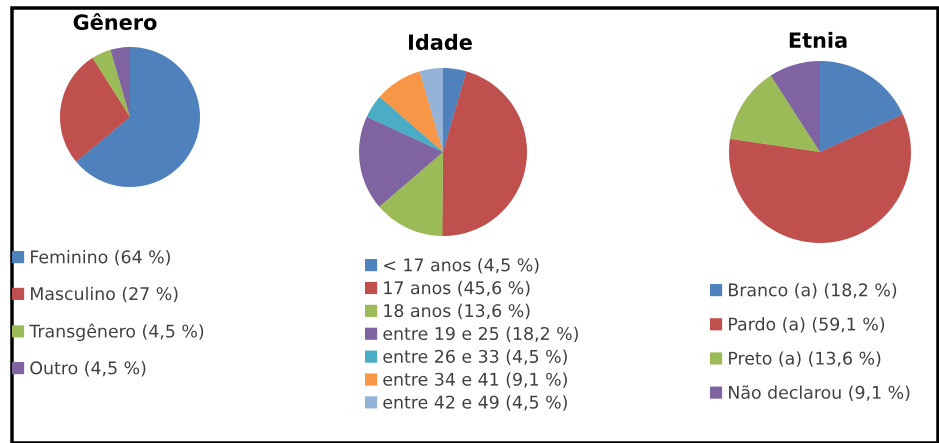 The image size is (939, 443). Describe the element at coordinates (461, 266) in the screenshot. I see `legend-label: < 17 anos (4,5 %)` at that location.